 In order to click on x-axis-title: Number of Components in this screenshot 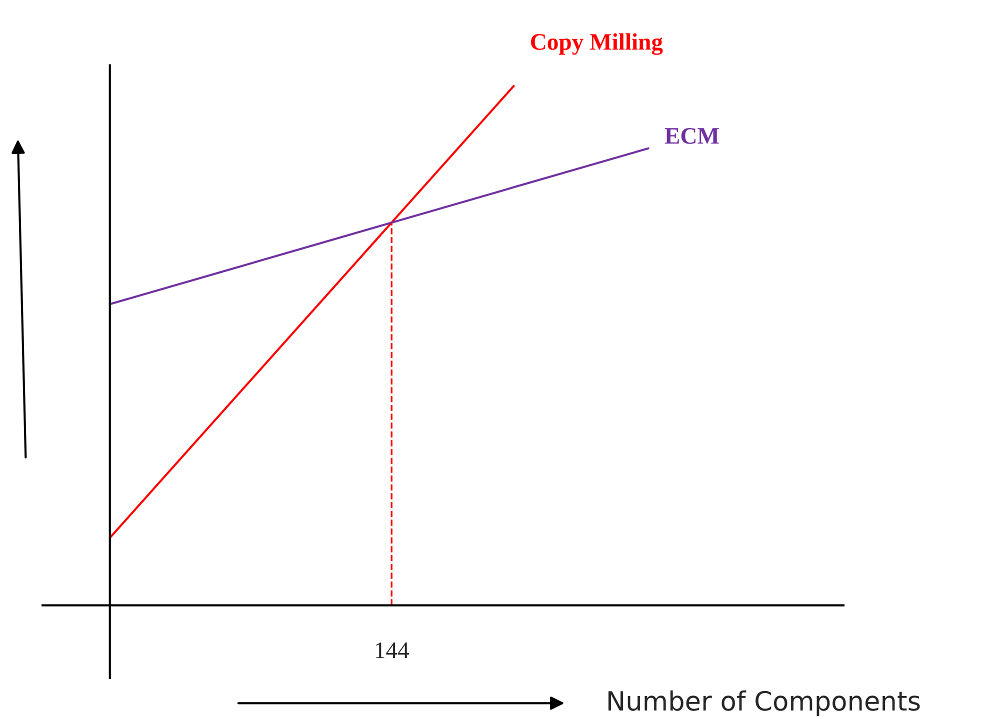, I will do `click(764, 703)`.